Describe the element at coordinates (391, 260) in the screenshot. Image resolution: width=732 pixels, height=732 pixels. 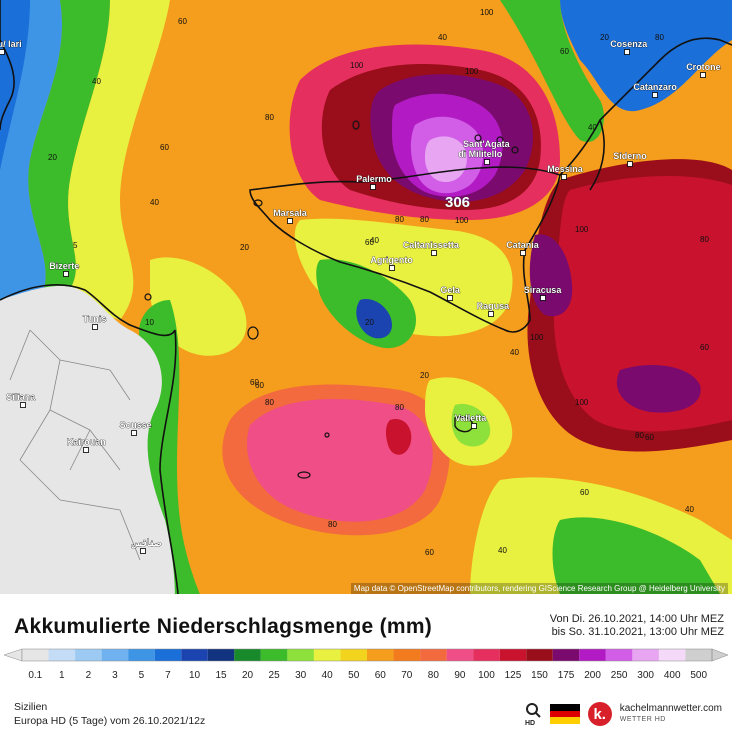
I see `city-label: Agrigento` at that location.